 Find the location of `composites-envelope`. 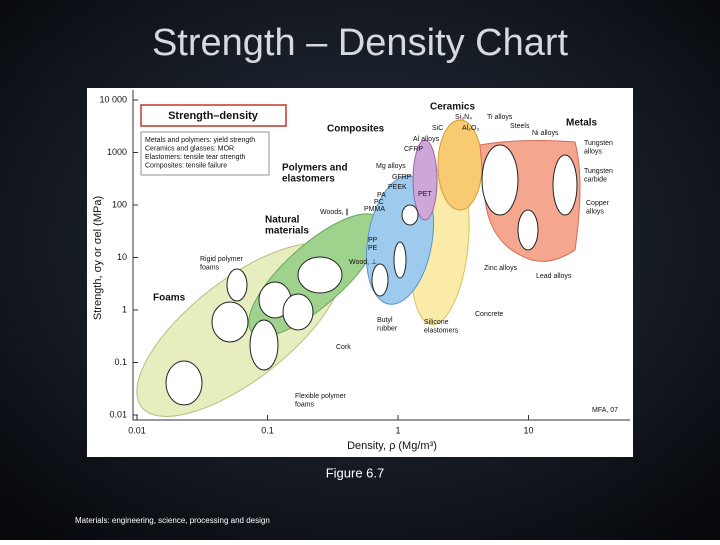

composites-envelope is located at coordinates (425, 180).